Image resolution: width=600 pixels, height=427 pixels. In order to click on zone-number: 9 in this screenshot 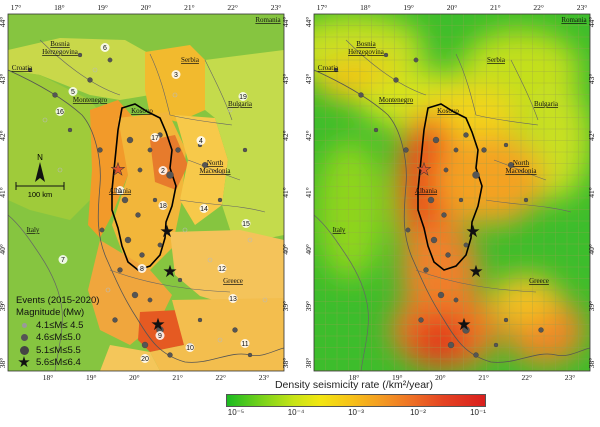, I will do `click(160, 336)`.